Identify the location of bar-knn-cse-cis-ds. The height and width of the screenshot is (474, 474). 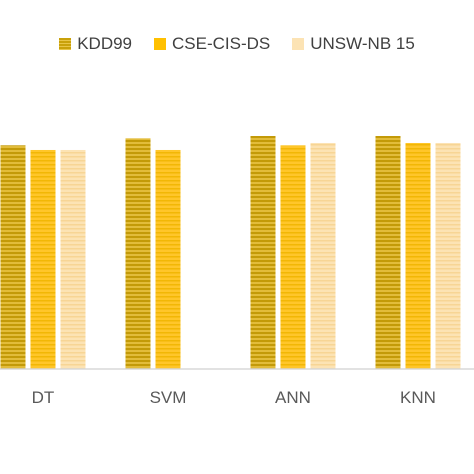
(418, 255).